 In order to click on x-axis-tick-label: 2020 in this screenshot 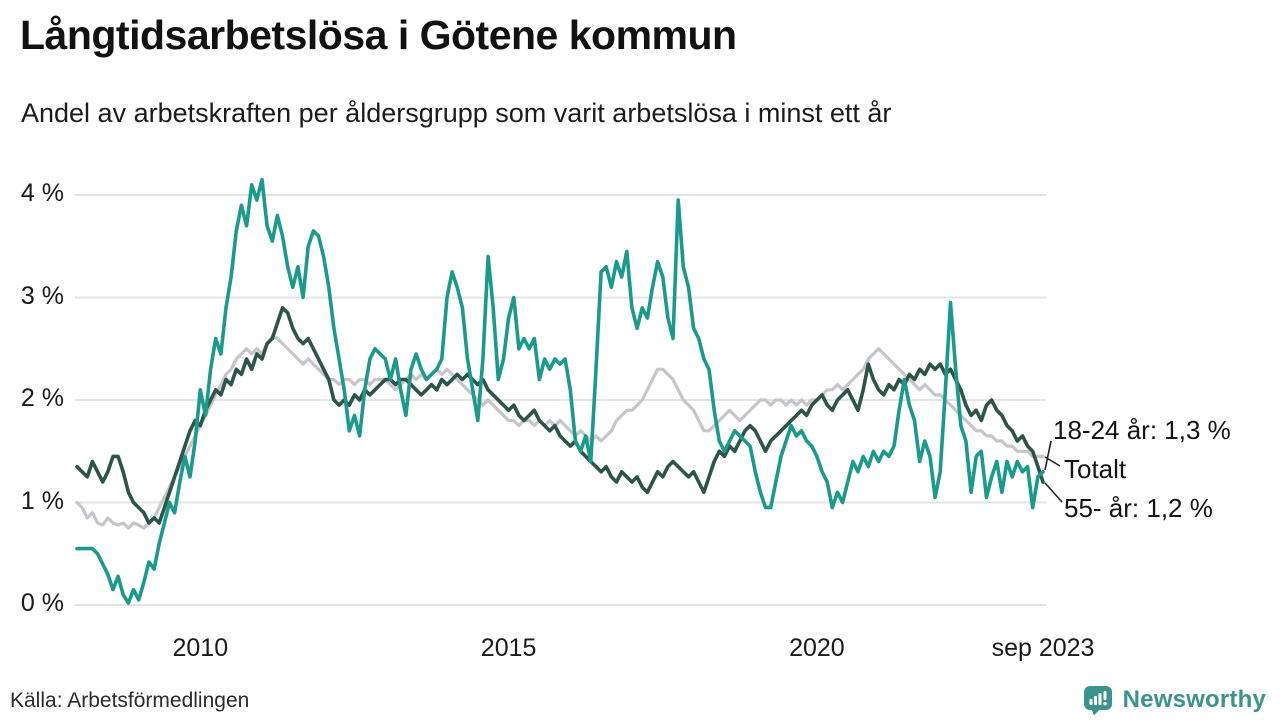, I will do `click(817, 648)`.